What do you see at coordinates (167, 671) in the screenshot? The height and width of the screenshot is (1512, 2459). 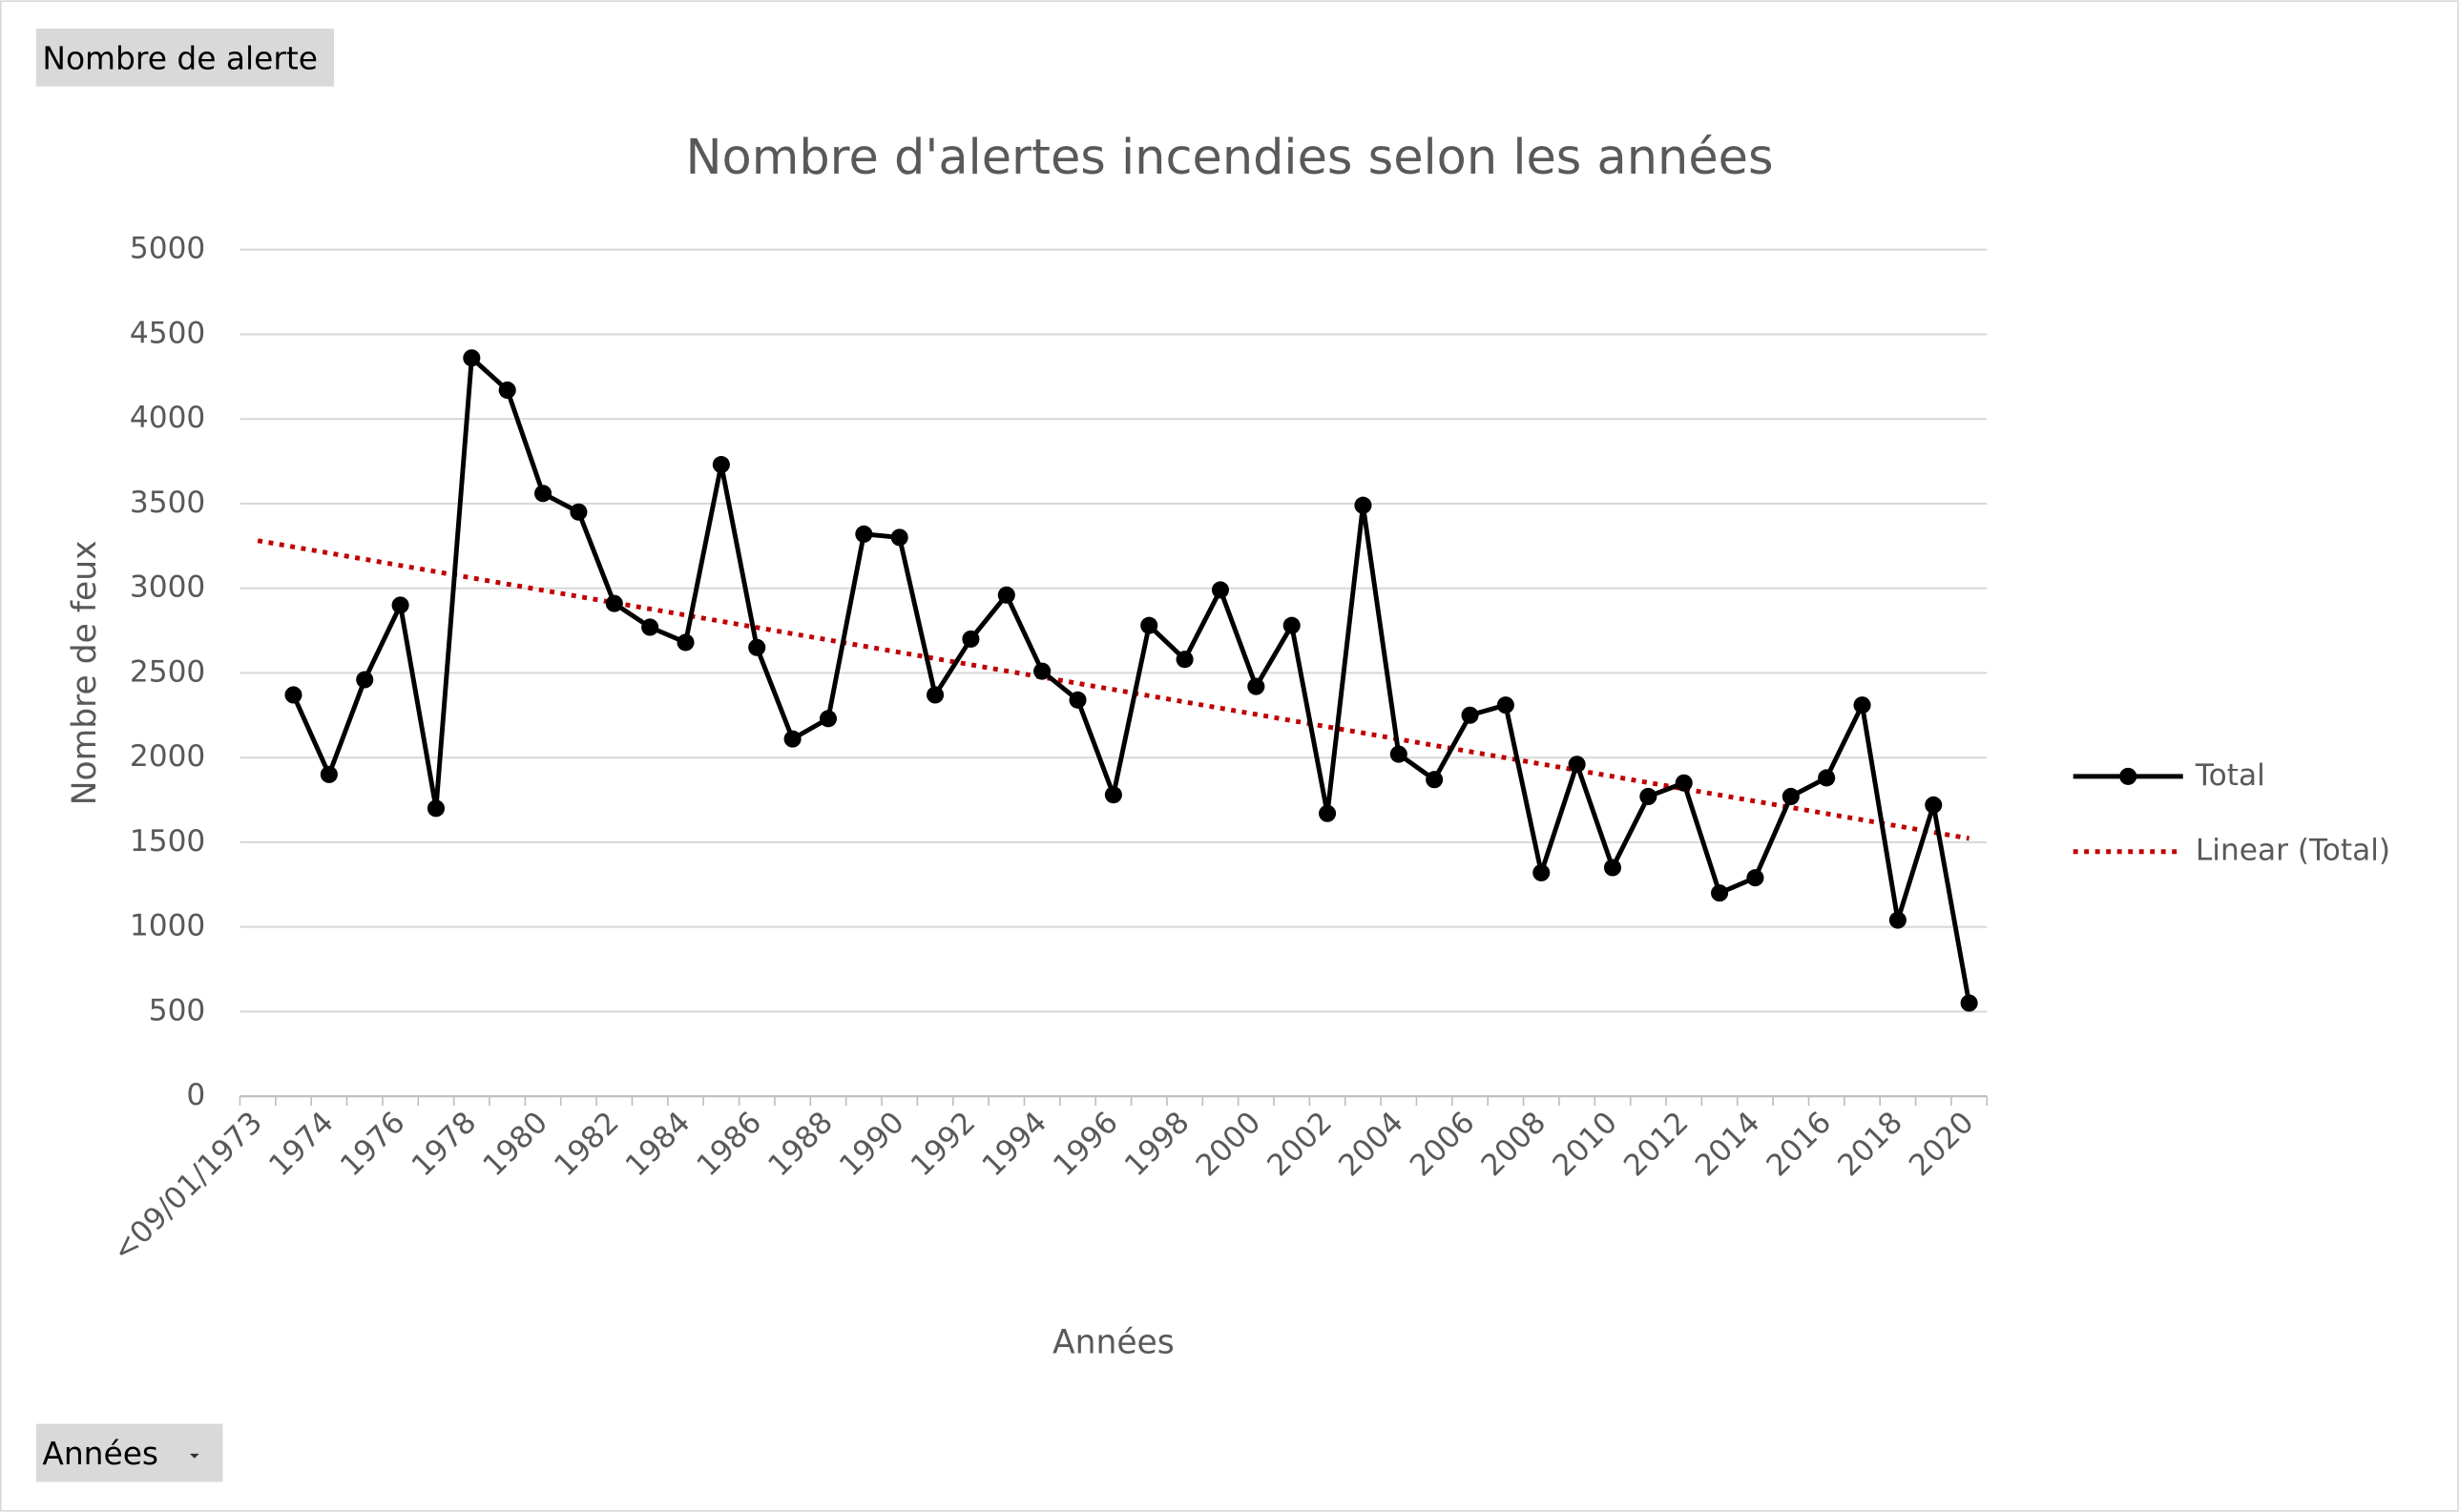 I see `y-tick-label: 2500` at bounding box center [167, 671].